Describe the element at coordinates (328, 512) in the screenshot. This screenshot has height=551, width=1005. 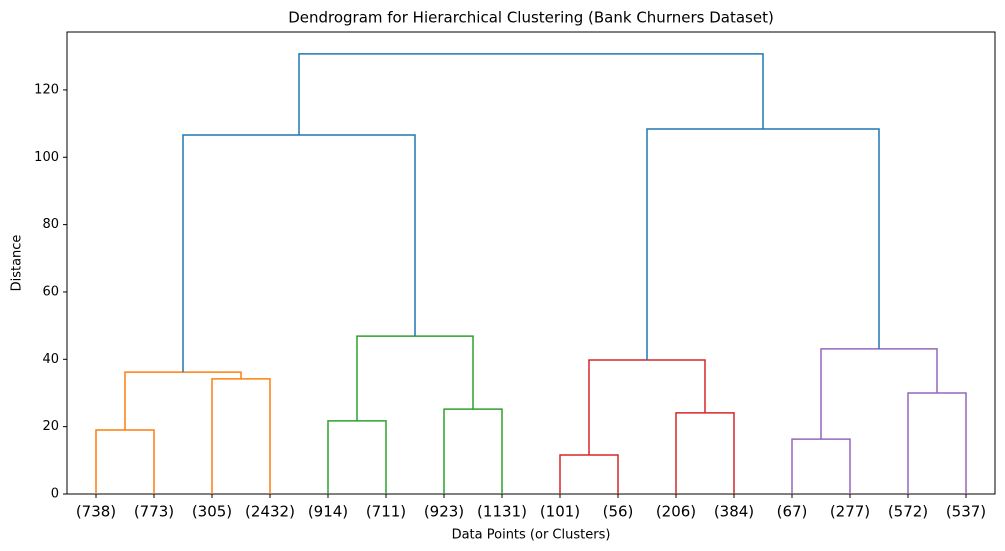
I see `leaf-label: (914)` at that location.